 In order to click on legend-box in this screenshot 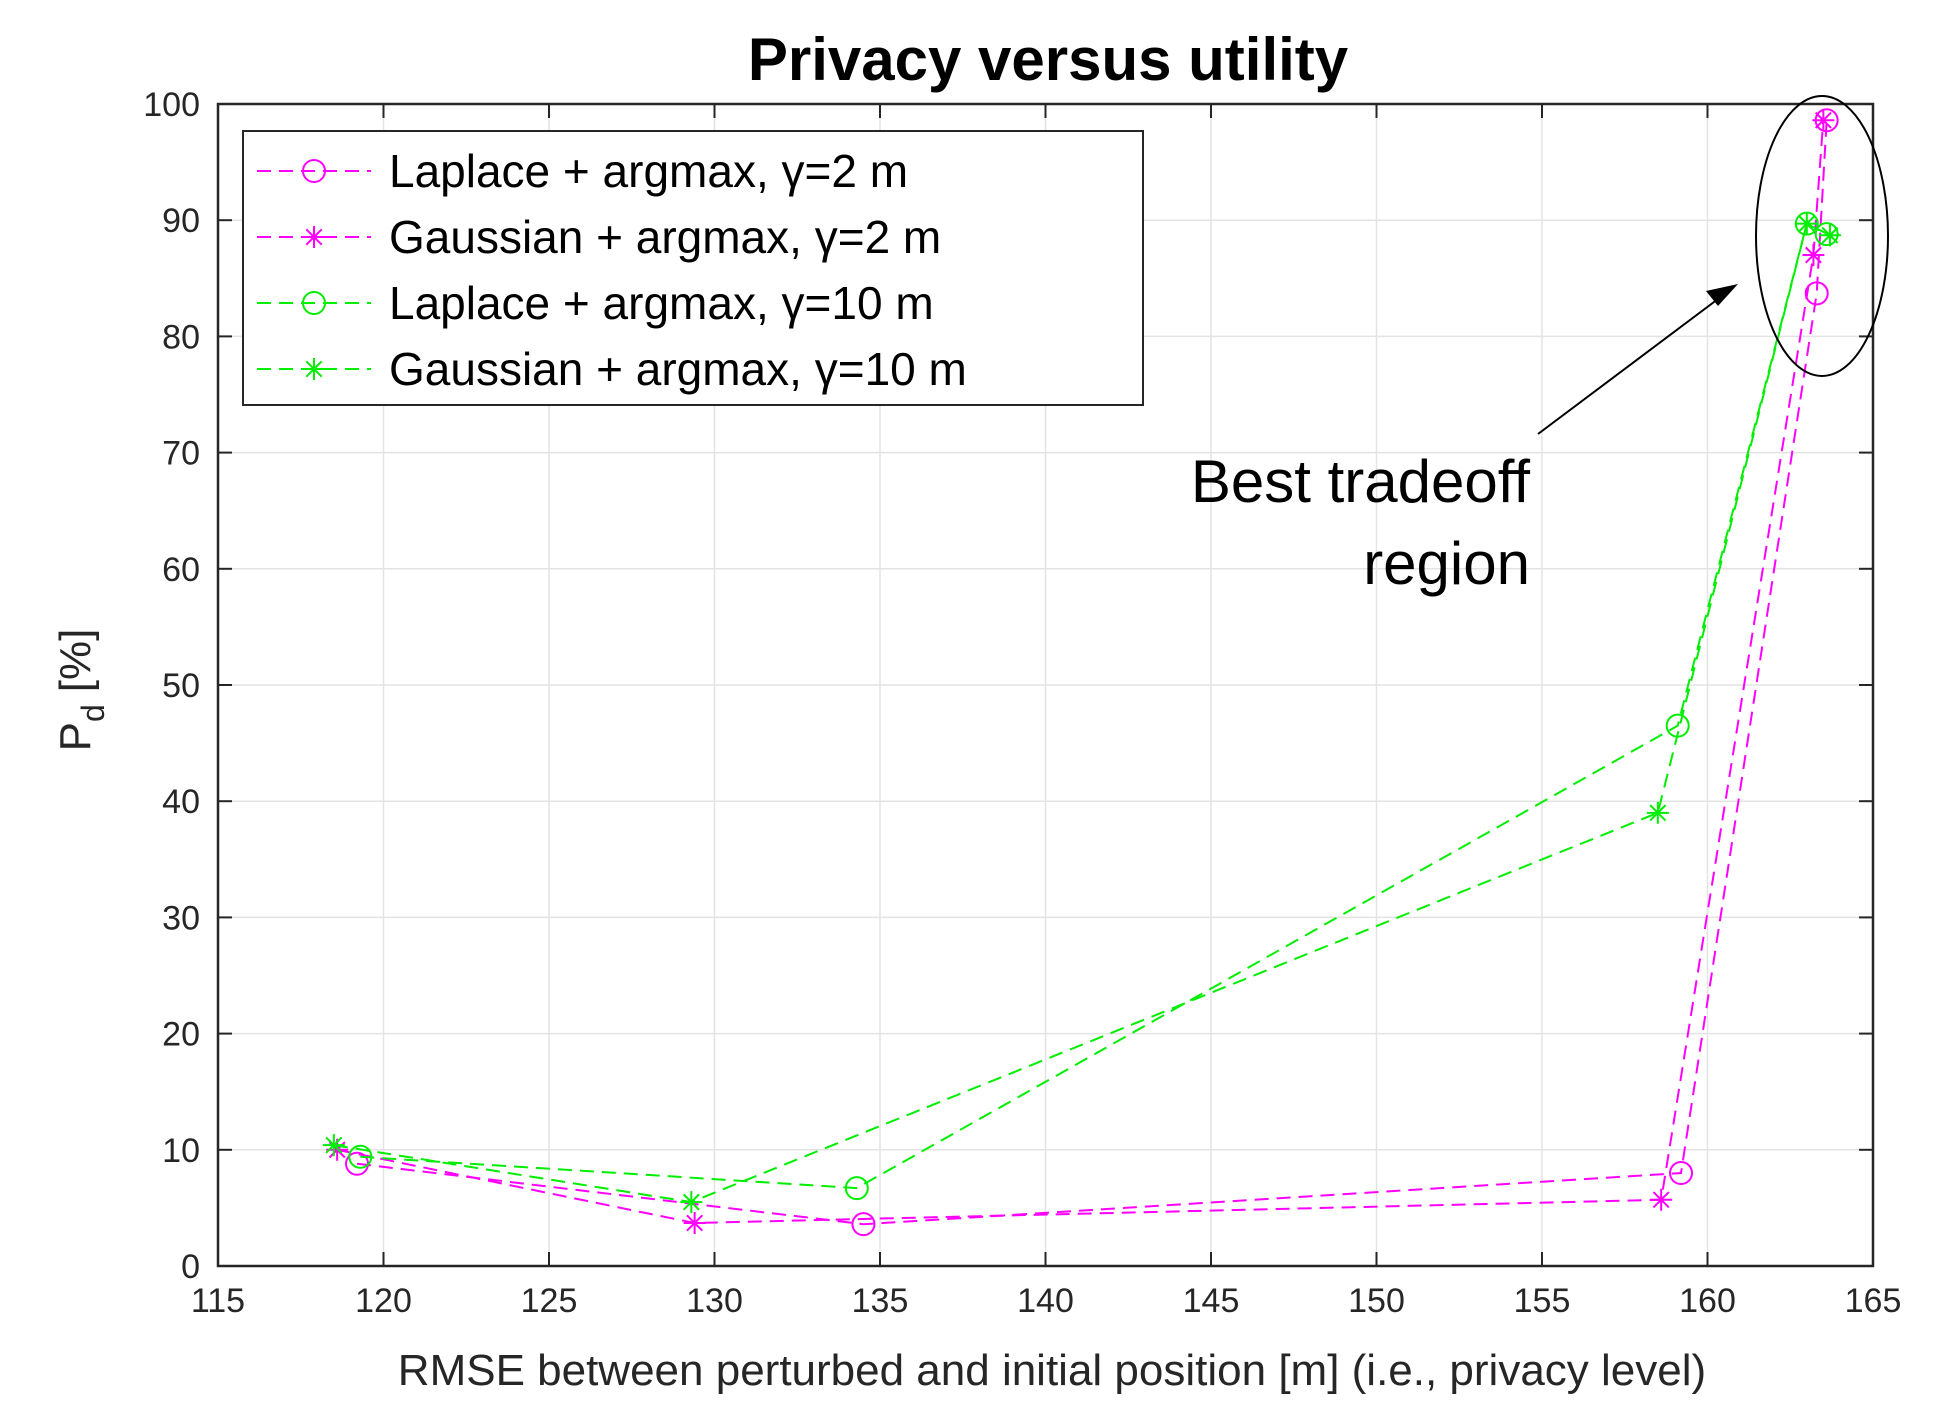, I will do `click(693, 268)`.